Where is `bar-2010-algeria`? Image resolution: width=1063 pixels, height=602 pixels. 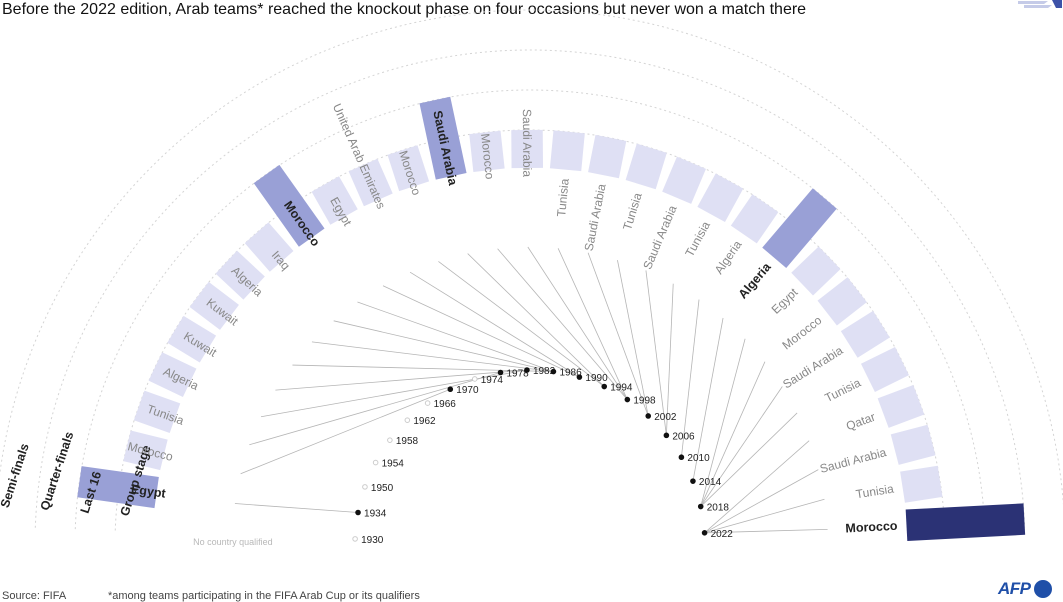
bar-2010-algeria is located at coordinates (754, 219).